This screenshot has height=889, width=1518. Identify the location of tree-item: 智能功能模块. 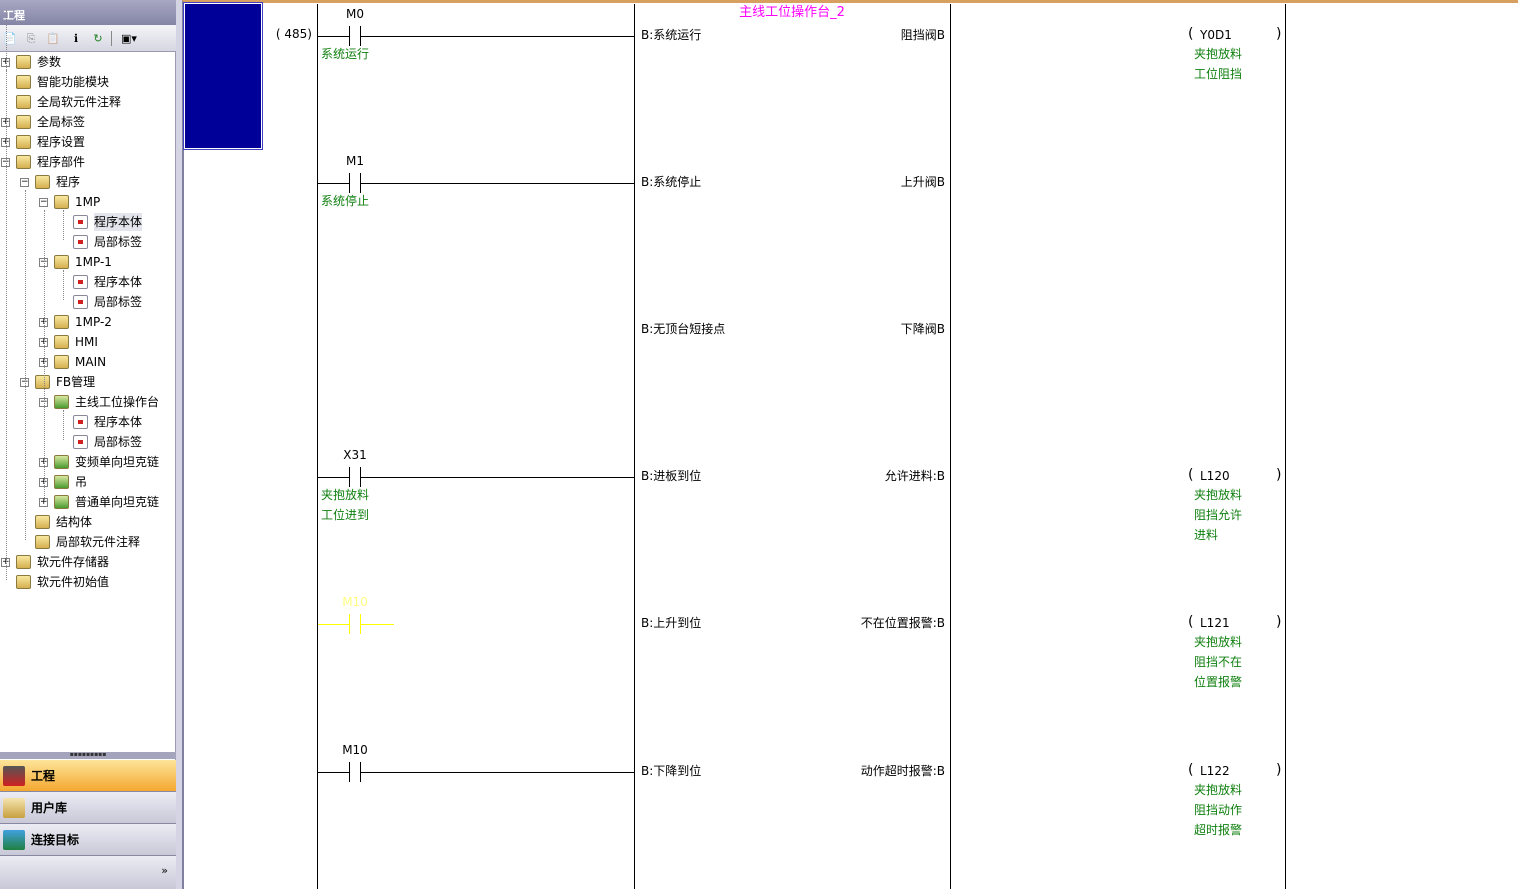
(87, 82).